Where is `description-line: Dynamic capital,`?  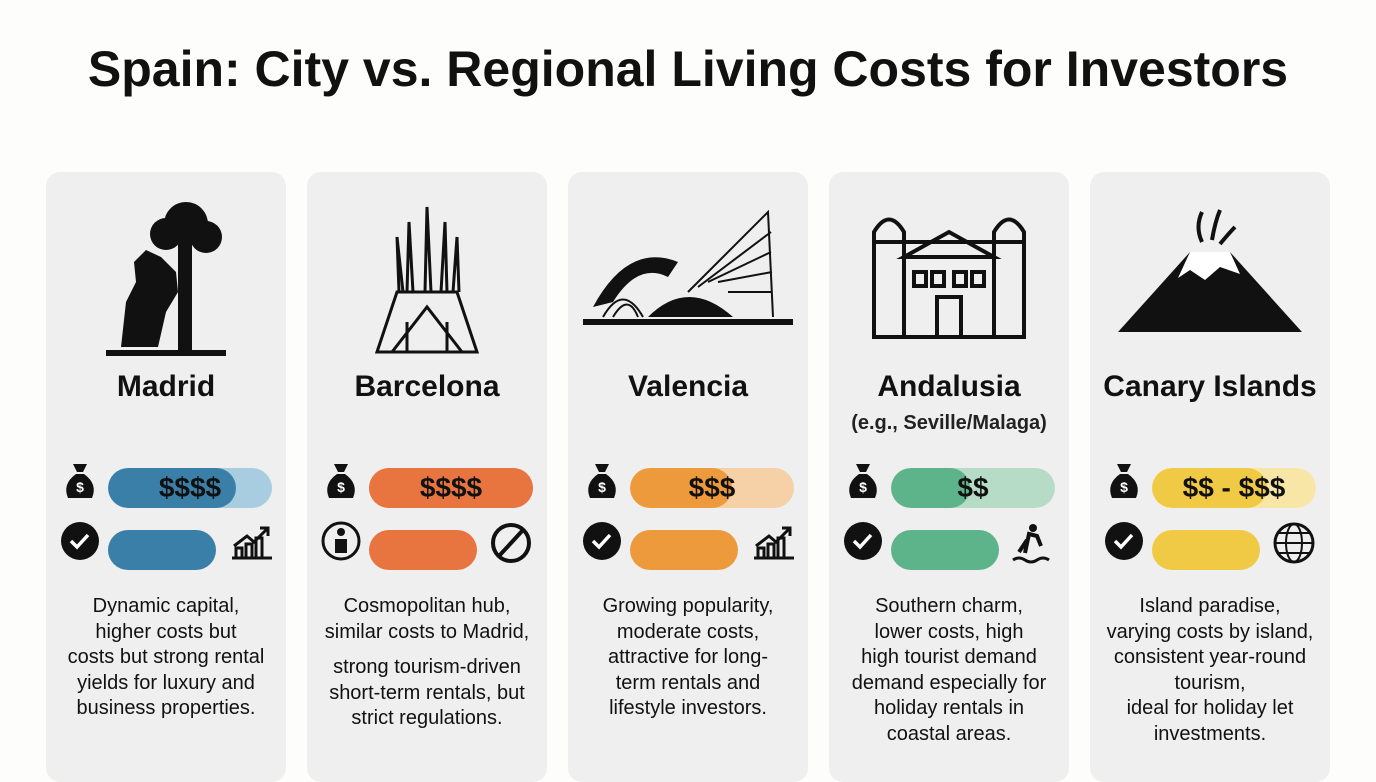 description-line: Dynamic capital, is located at coordinates (166, 606).